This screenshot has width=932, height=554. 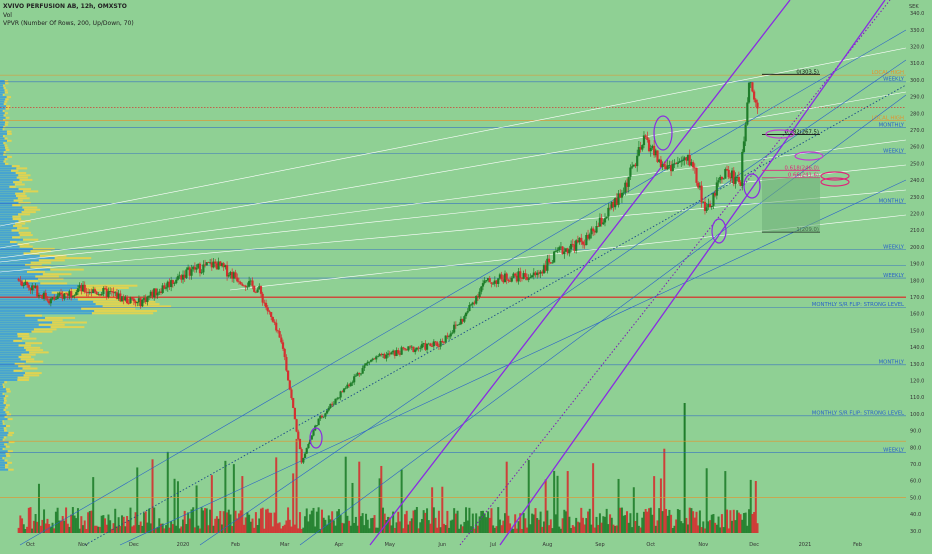 I want to click on x-tick-label: 2020, so click(x=183, y=545).